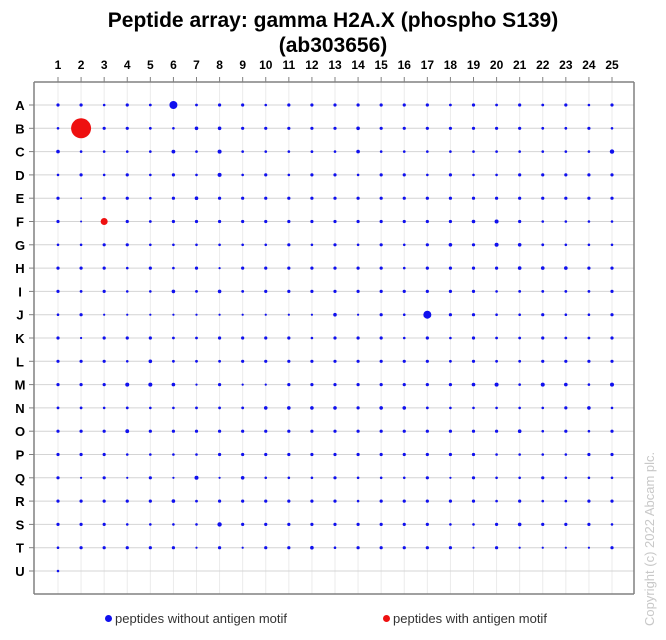 The height and width of the screenshot is (640, 666). I want to click on x-tick-label: 19, so click(474, 65).